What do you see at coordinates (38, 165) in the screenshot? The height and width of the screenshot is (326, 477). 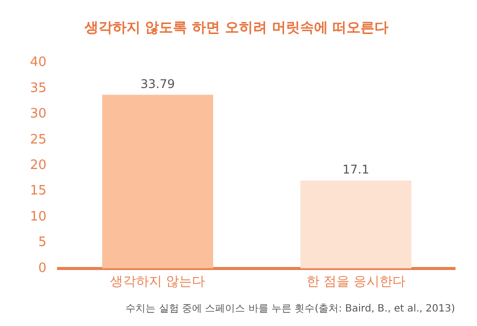 I see `y-tick-label: 20` at bounding box center [38, 165].